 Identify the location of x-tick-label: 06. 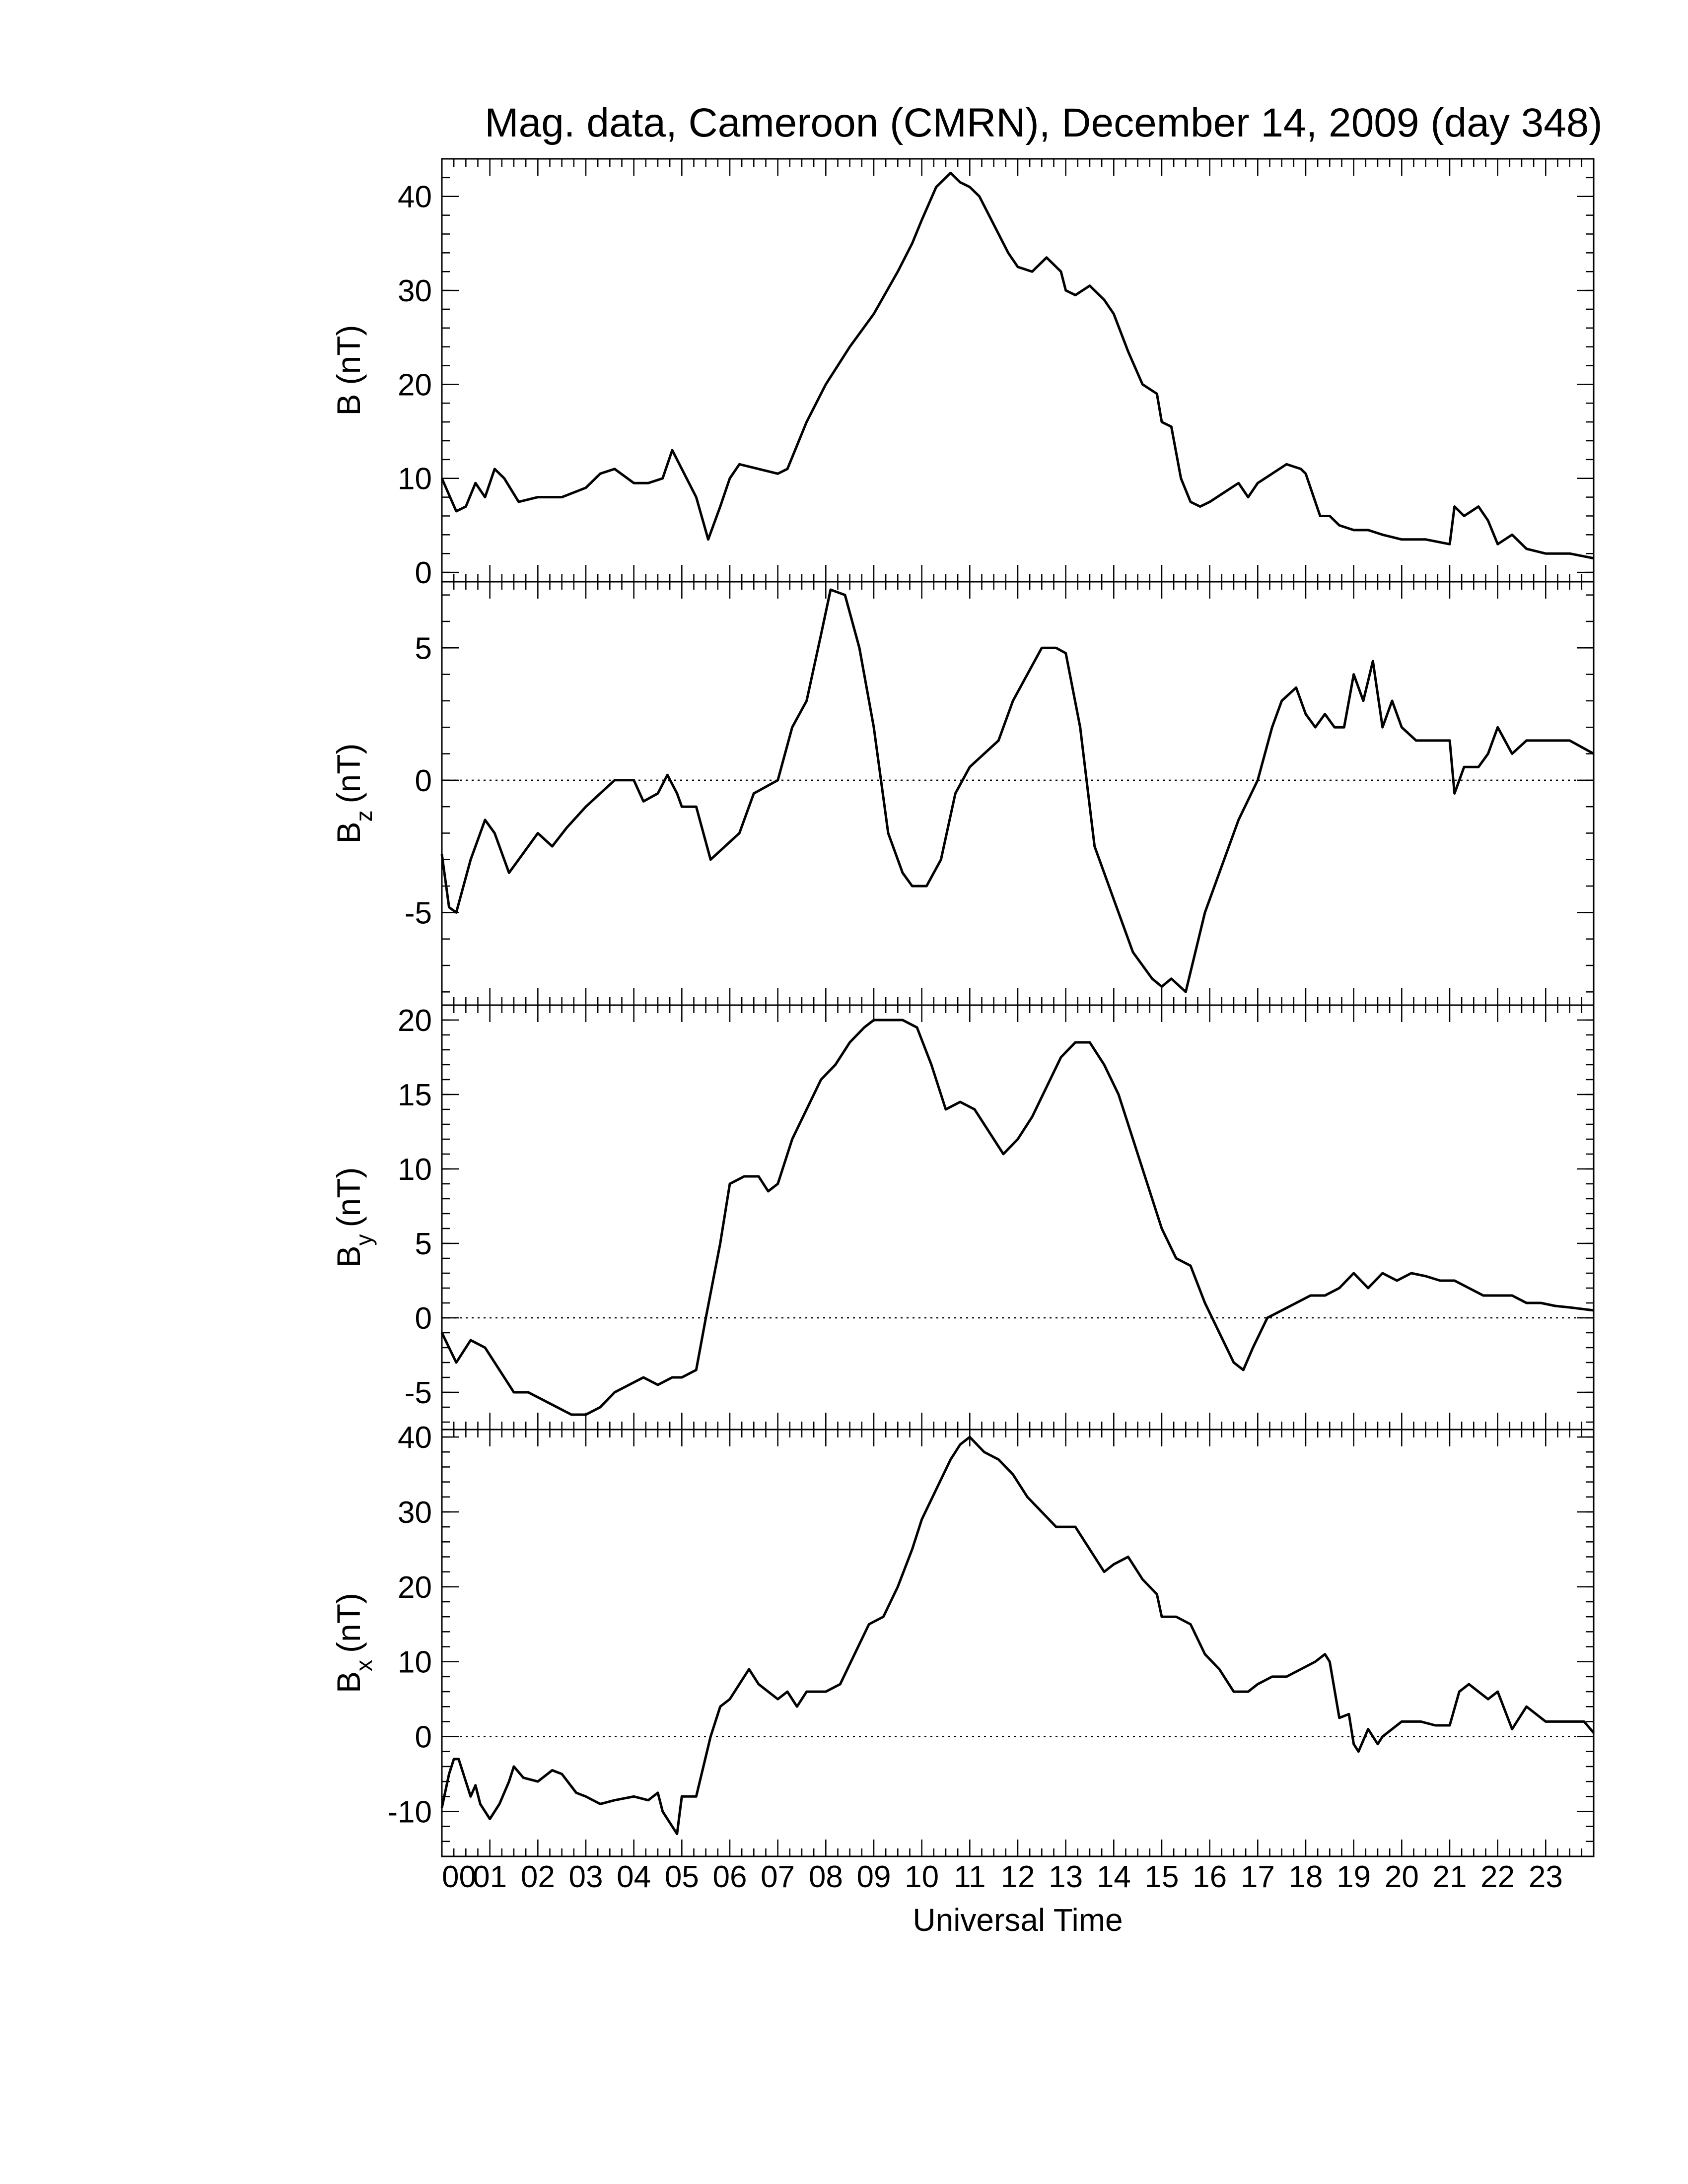
(730, 1877).